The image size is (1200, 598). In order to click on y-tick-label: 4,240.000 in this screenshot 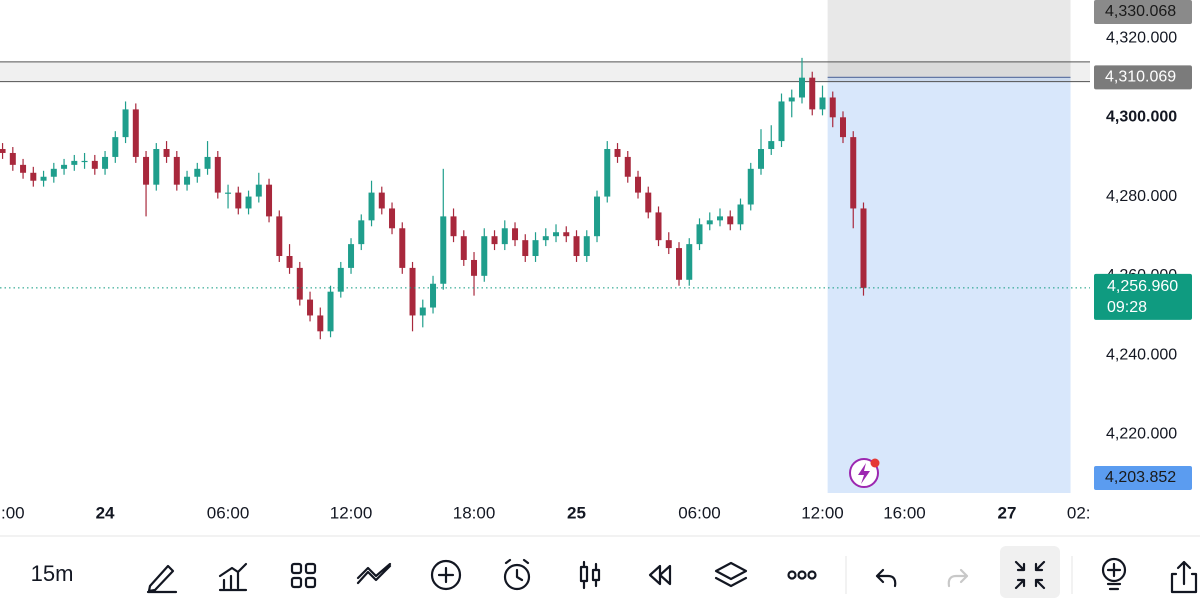, I will do `click(1141, 354)`.